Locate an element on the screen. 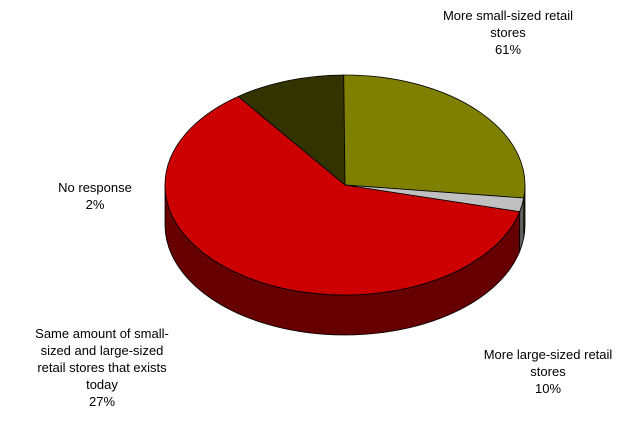  slice-label-small-stores-line-2: stores is located at coordinates (508, 32).